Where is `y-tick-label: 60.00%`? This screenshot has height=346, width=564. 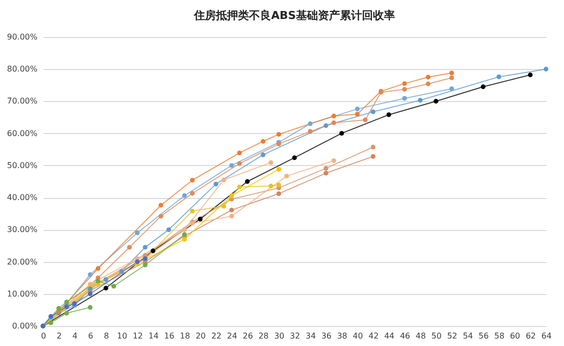 y-tick-label: 60.00% is located at coordinates (22, 133).